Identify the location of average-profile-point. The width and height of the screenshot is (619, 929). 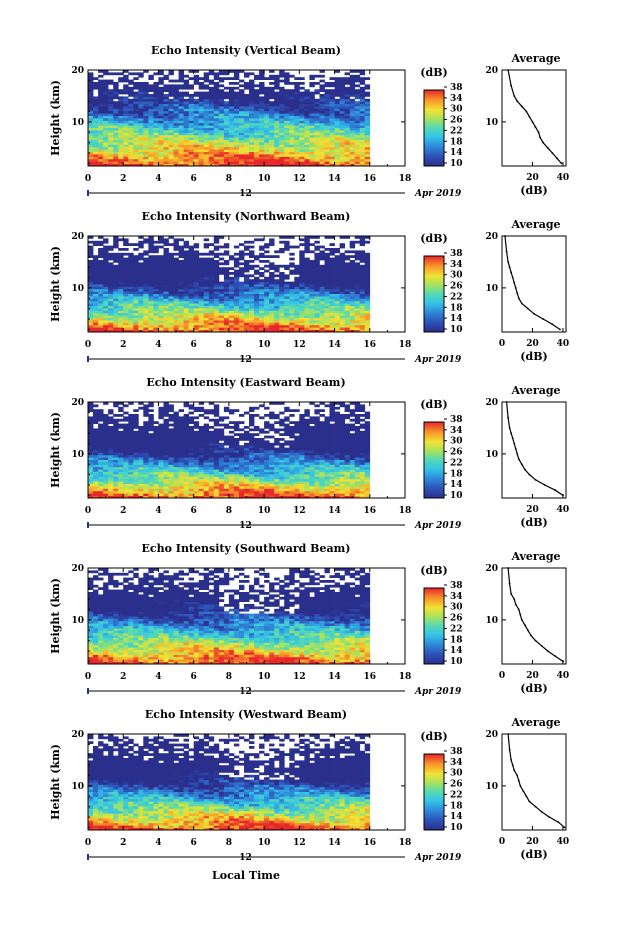
(517, 101).